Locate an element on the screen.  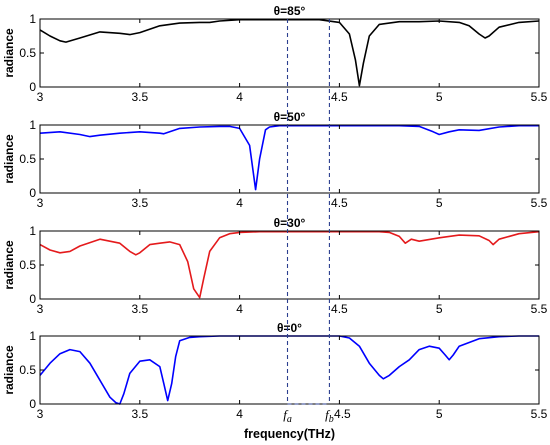
x-axis-label: frequency(THz) is located at coordinates (289, 434).